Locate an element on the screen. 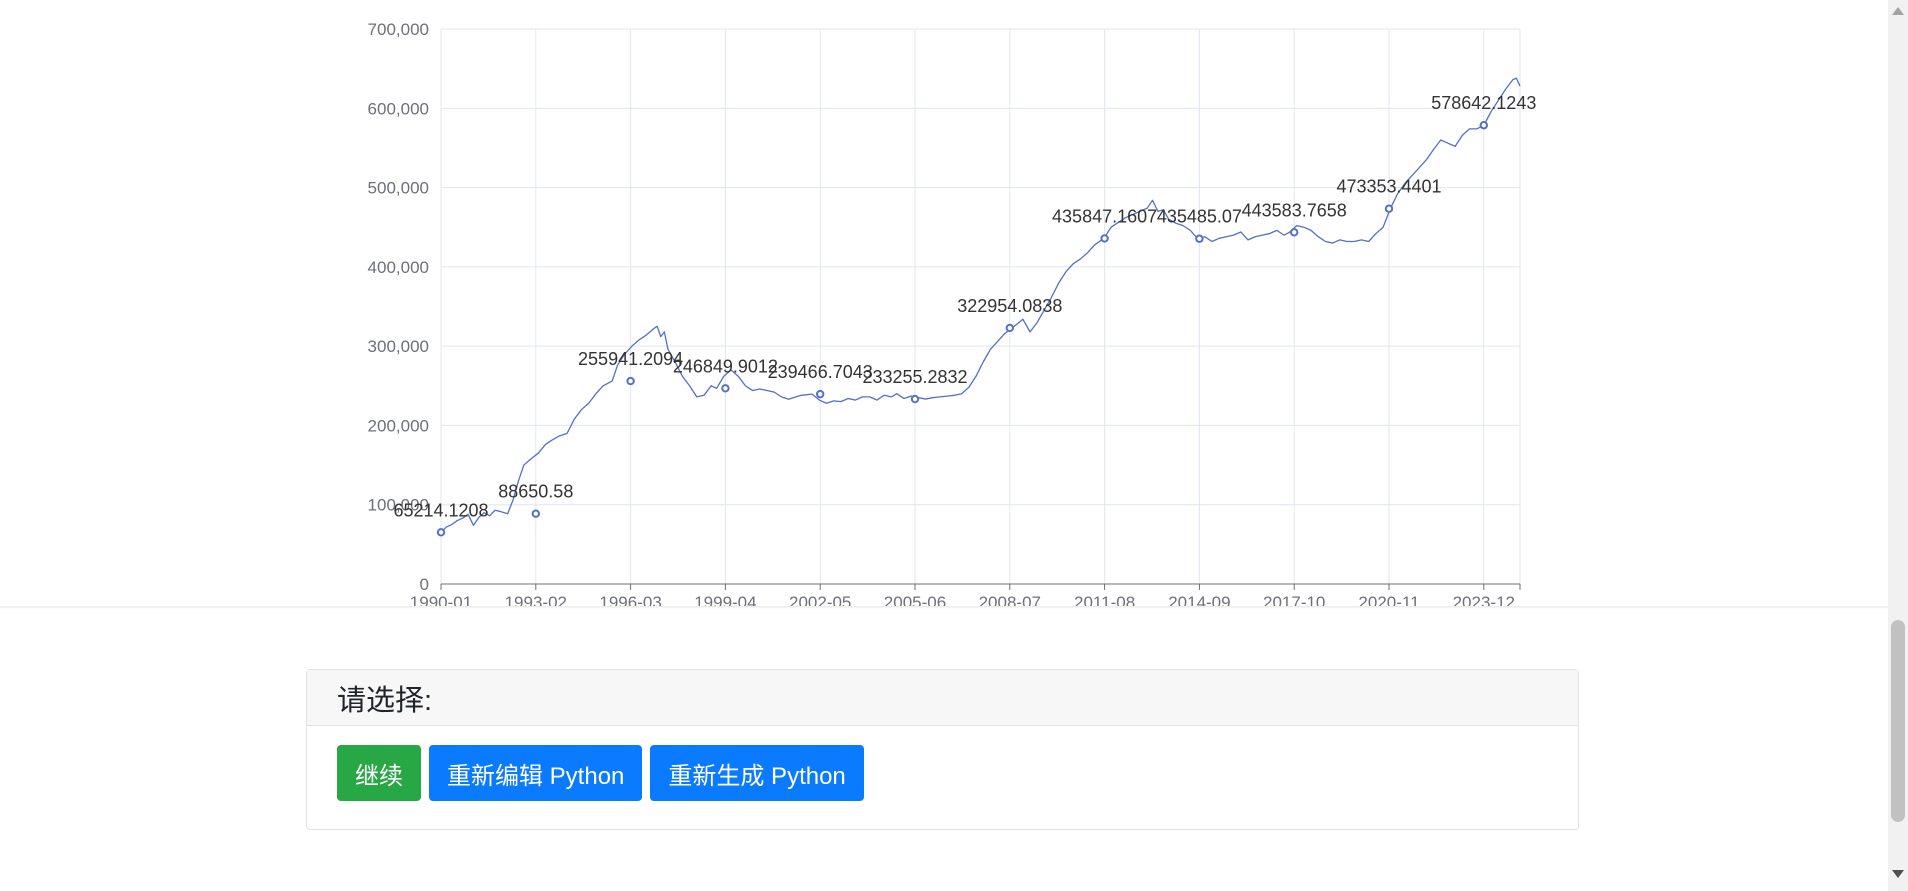 Image resolution: width=1908 pixels, height=891 pixels. y-tick-label: 200,000 is located at coordinates (398, 425).